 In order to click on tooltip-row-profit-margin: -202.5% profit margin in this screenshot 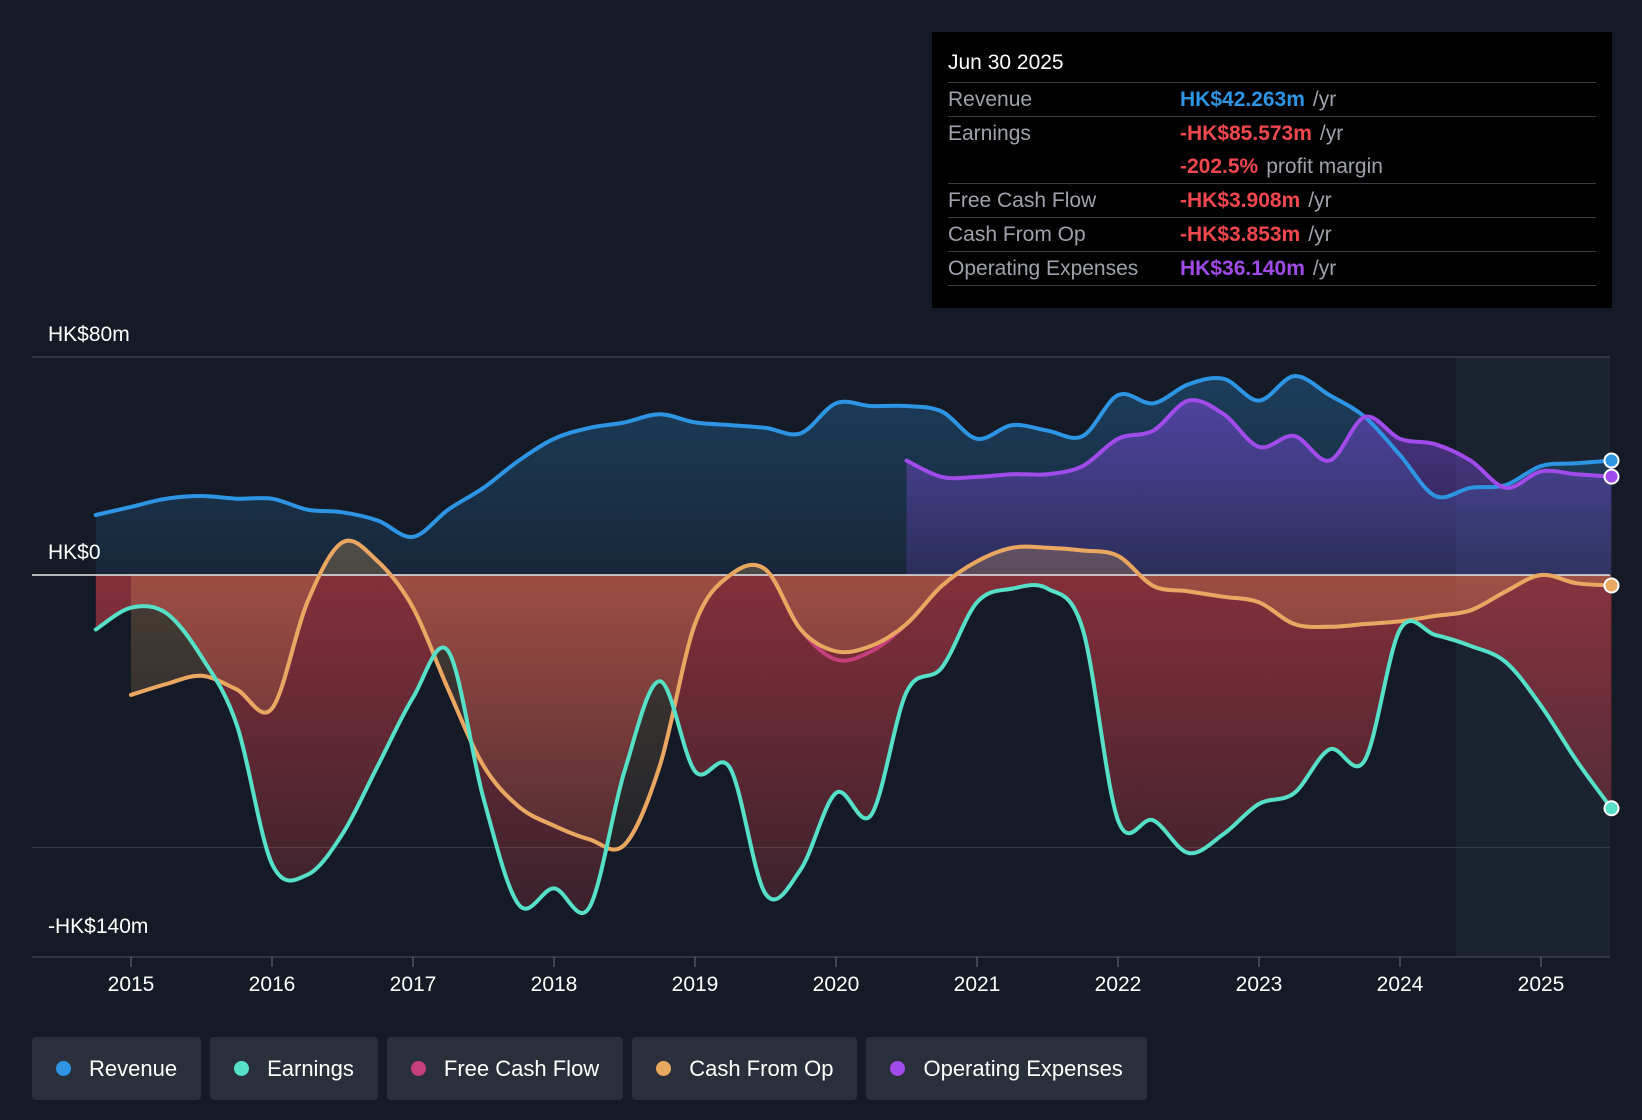, I will do `click(1272, 167)`.